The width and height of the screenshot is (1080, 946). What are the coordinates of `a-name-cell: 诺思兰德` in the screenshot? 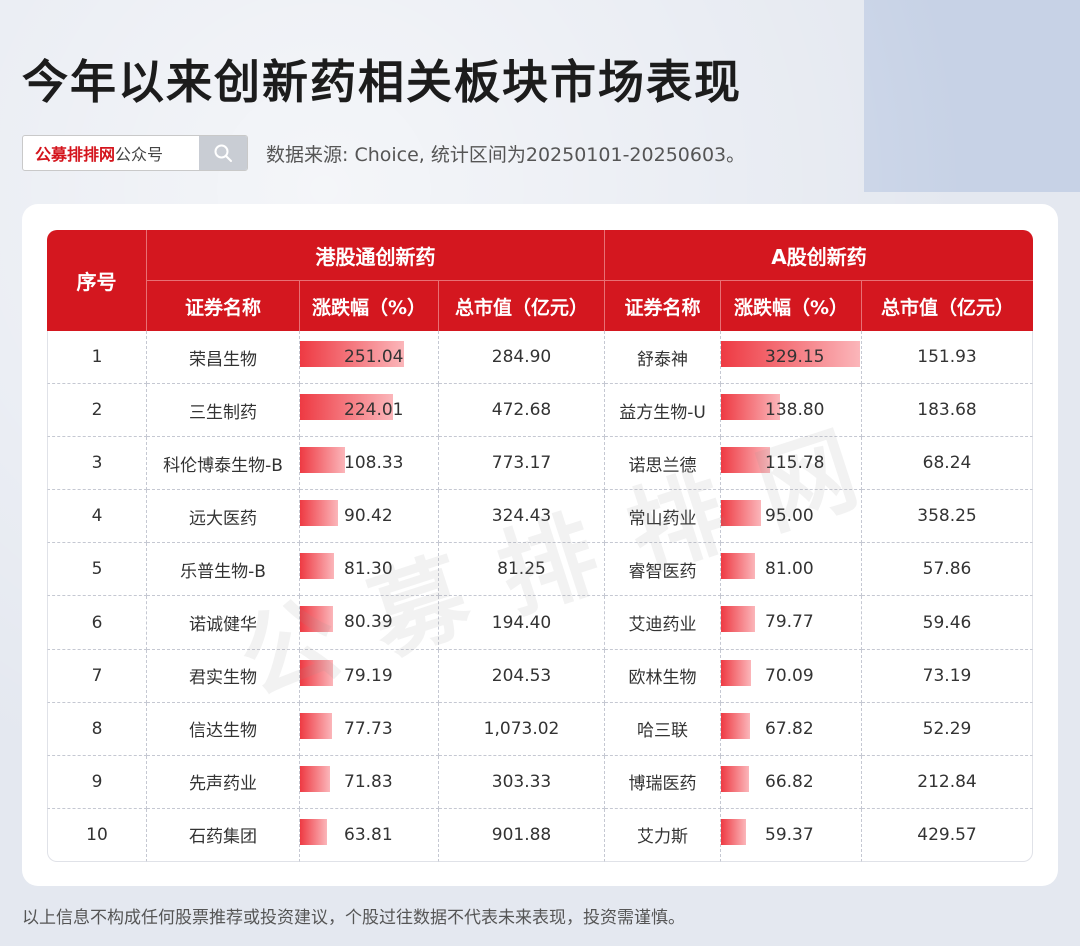 It's located at (663, 464).